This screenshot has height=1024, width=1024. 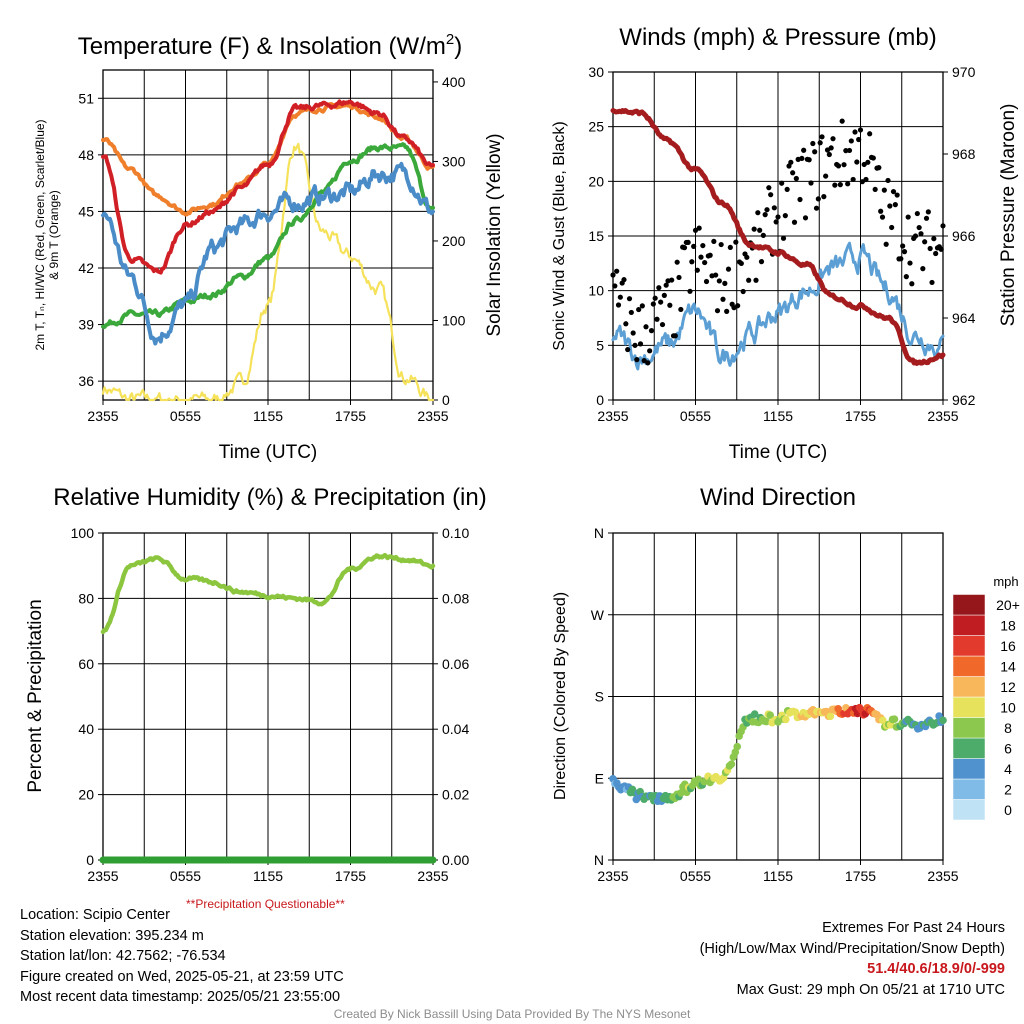 What do you see at coordinates (600, 400) in the screenshot?
I see `wind-y-axis-label: 0` at bounding box center [600, 400].